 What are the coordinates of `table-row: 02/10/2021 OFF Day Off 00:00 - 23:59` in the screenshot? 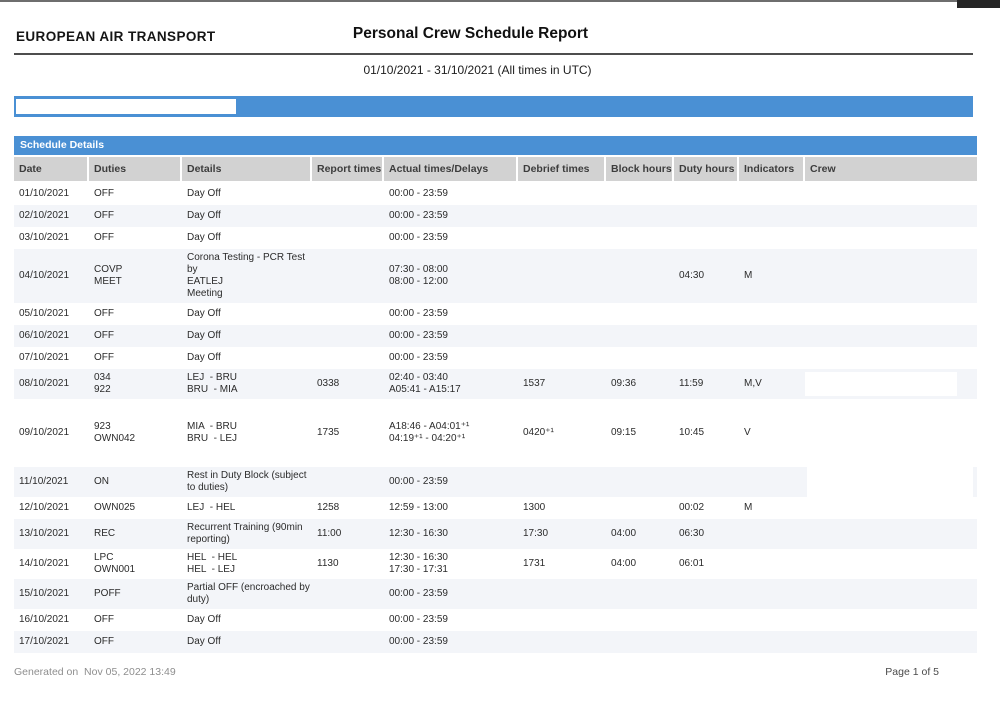 It's located at (495, 216).